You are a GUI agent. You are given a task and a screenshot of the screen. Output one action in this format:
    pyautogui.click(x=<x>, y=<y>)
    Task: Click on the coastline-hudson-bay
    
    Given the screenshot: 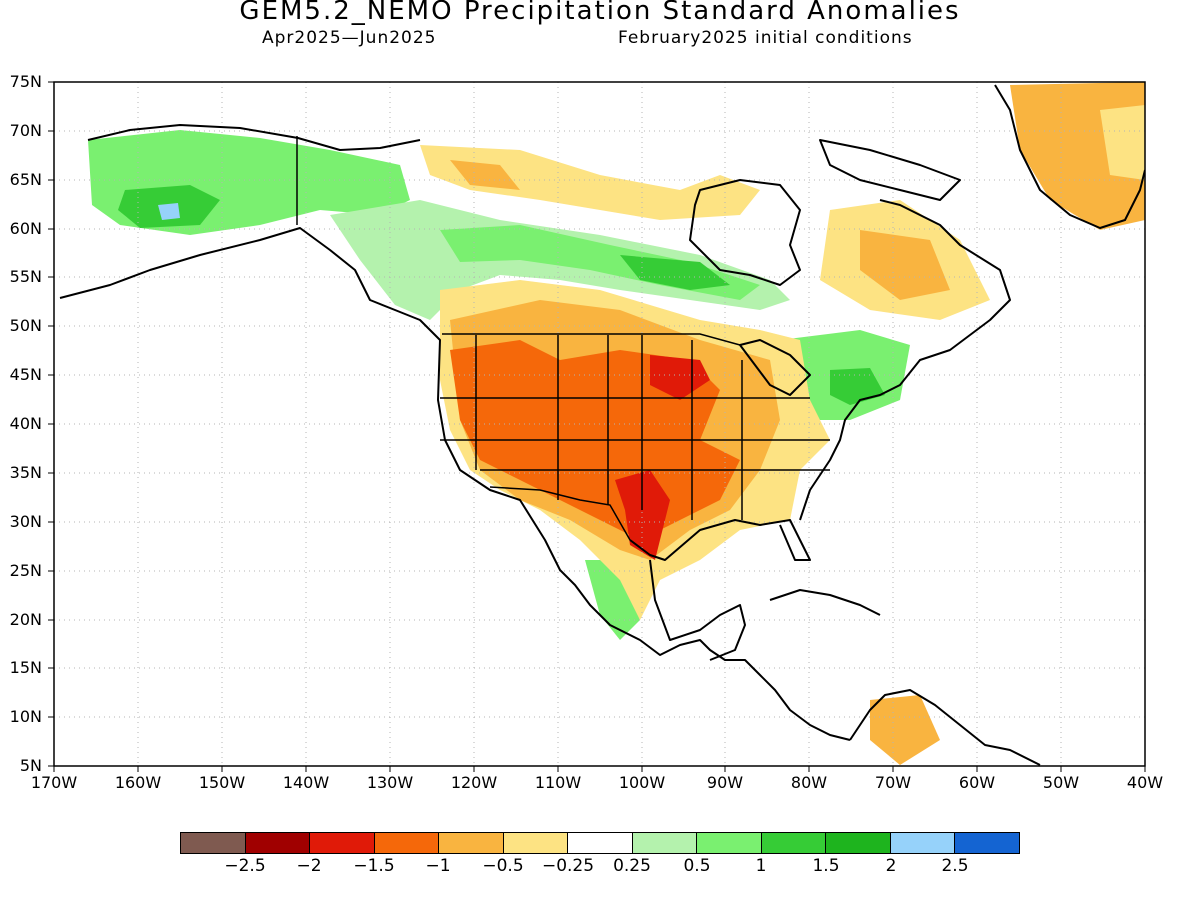 What is the action you would take?
    pyautogui.click(x=745, y=232)
    